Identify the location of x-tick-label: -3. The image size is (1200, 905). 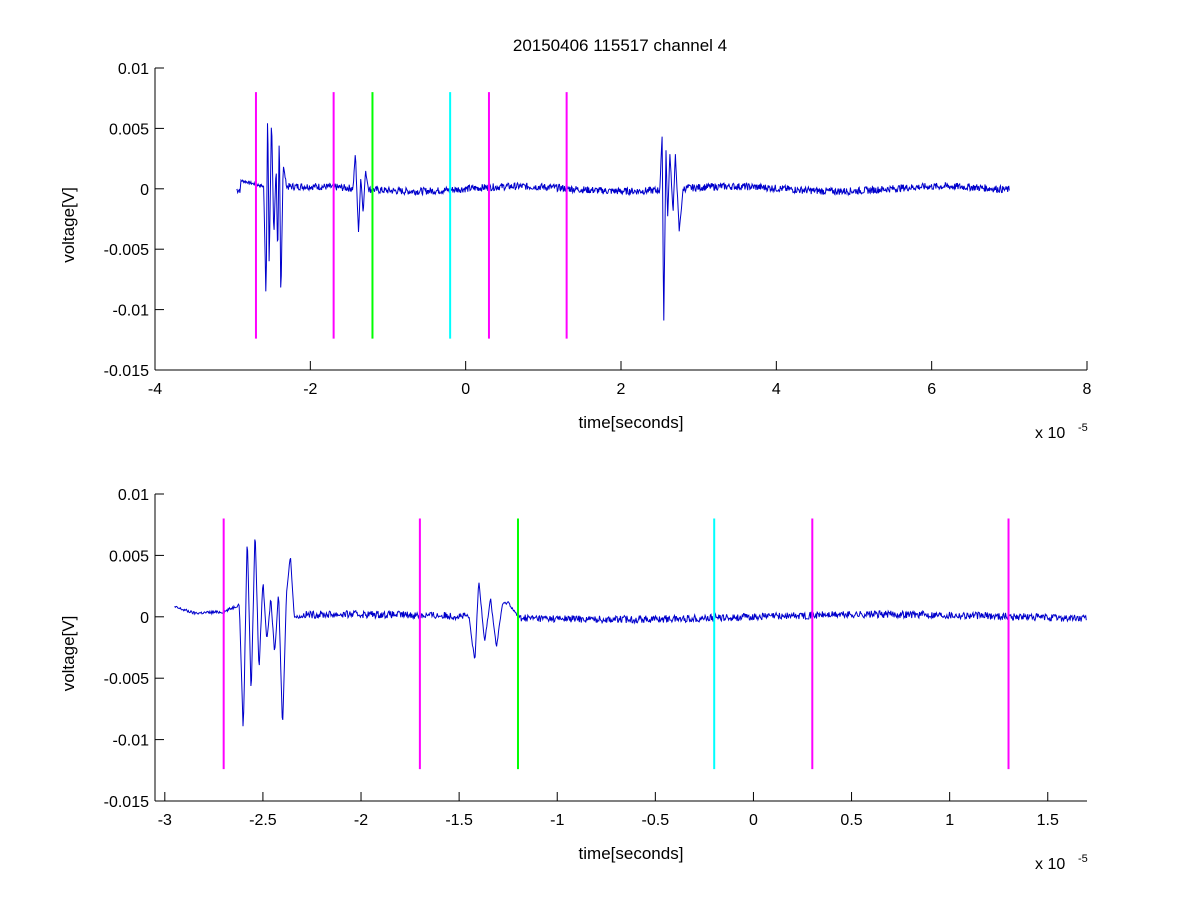
(165, 820).